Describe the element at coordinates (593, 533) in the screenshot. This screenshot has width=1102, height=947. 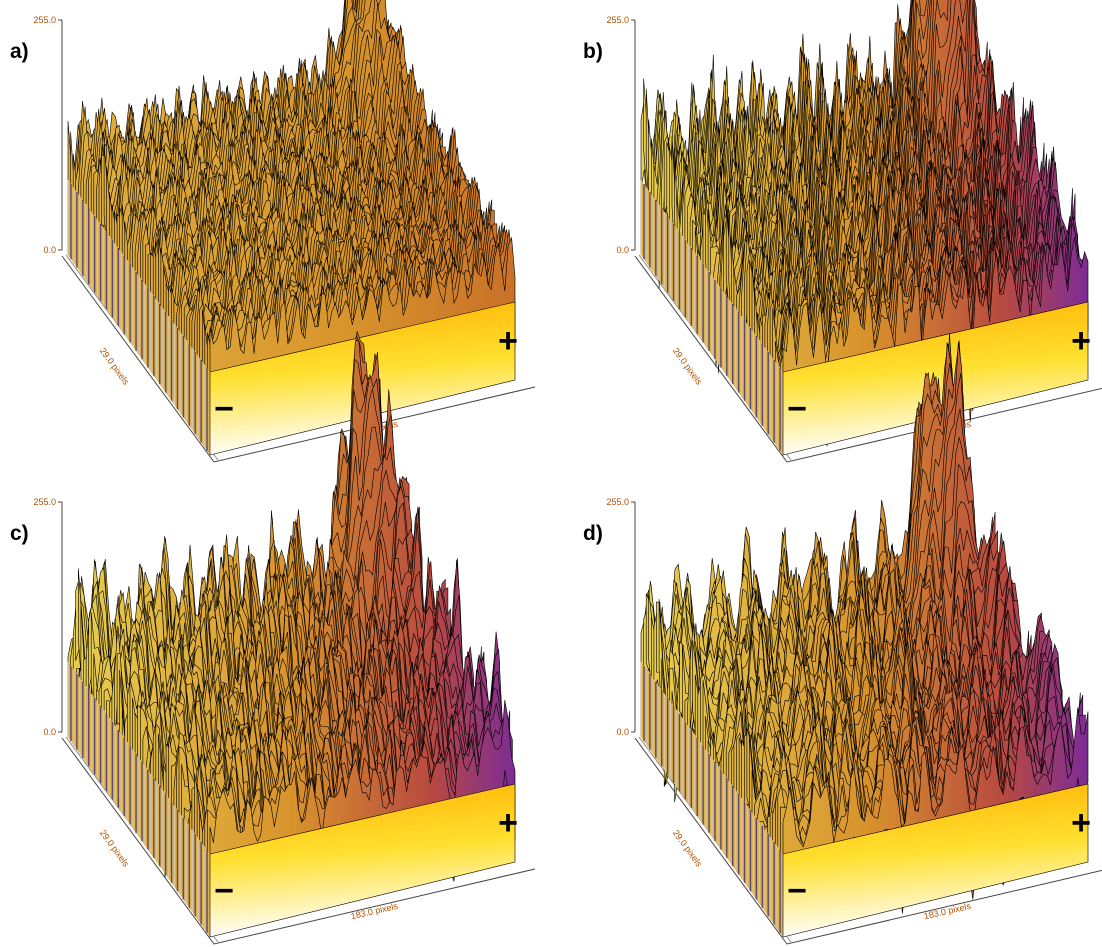
I see `panel-label: d)` at that location.